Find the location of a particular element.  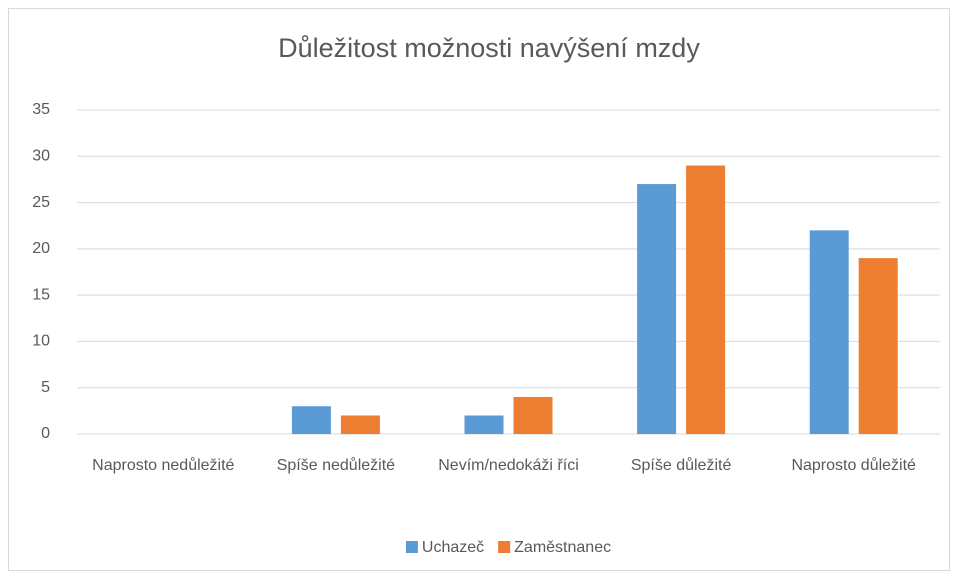

legend-label: Uchazeč is located at coordinates (453, 547).